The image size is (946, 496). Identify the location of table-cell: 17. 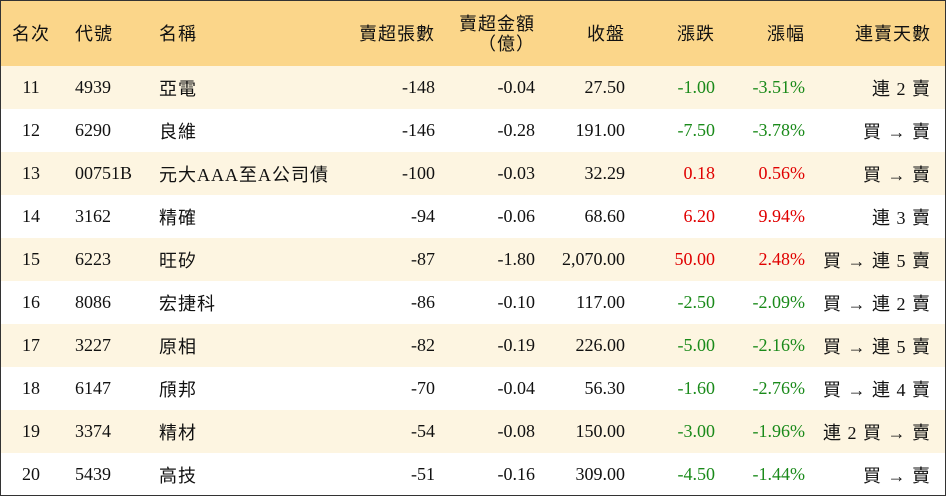
(31, 345).